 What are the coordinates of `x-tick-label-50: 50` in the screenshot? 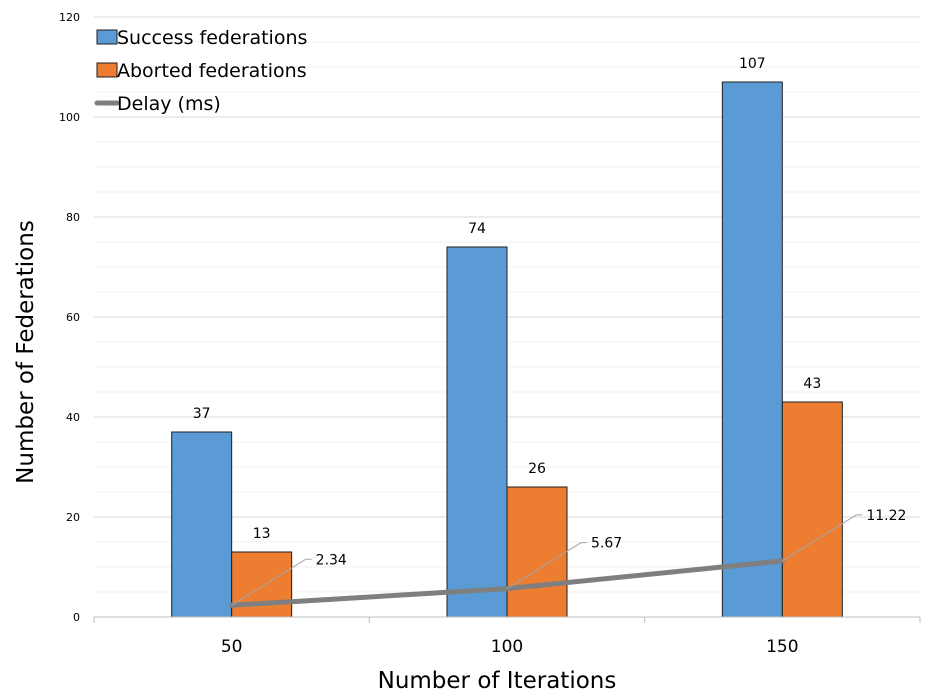 It's located at (232, 647).